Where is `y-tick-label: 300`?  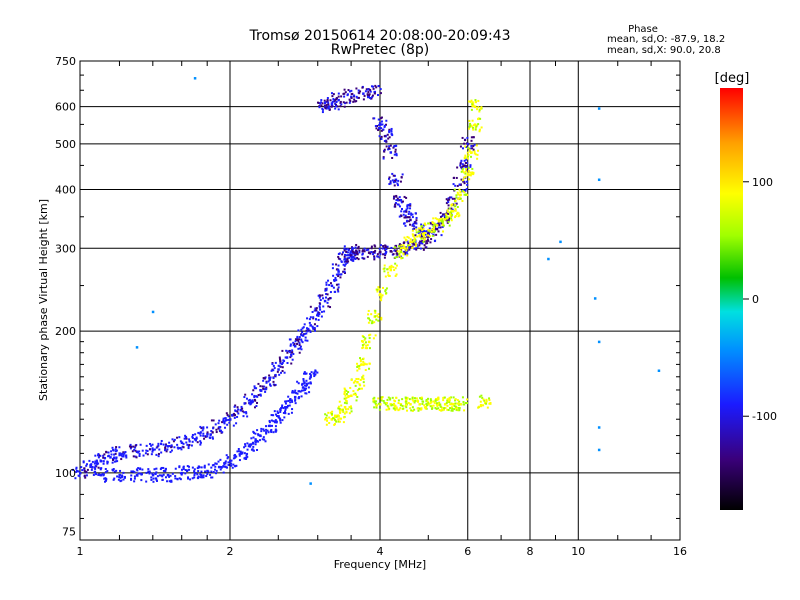
y-tick-label: 300 is located at coordinates (65, 248).